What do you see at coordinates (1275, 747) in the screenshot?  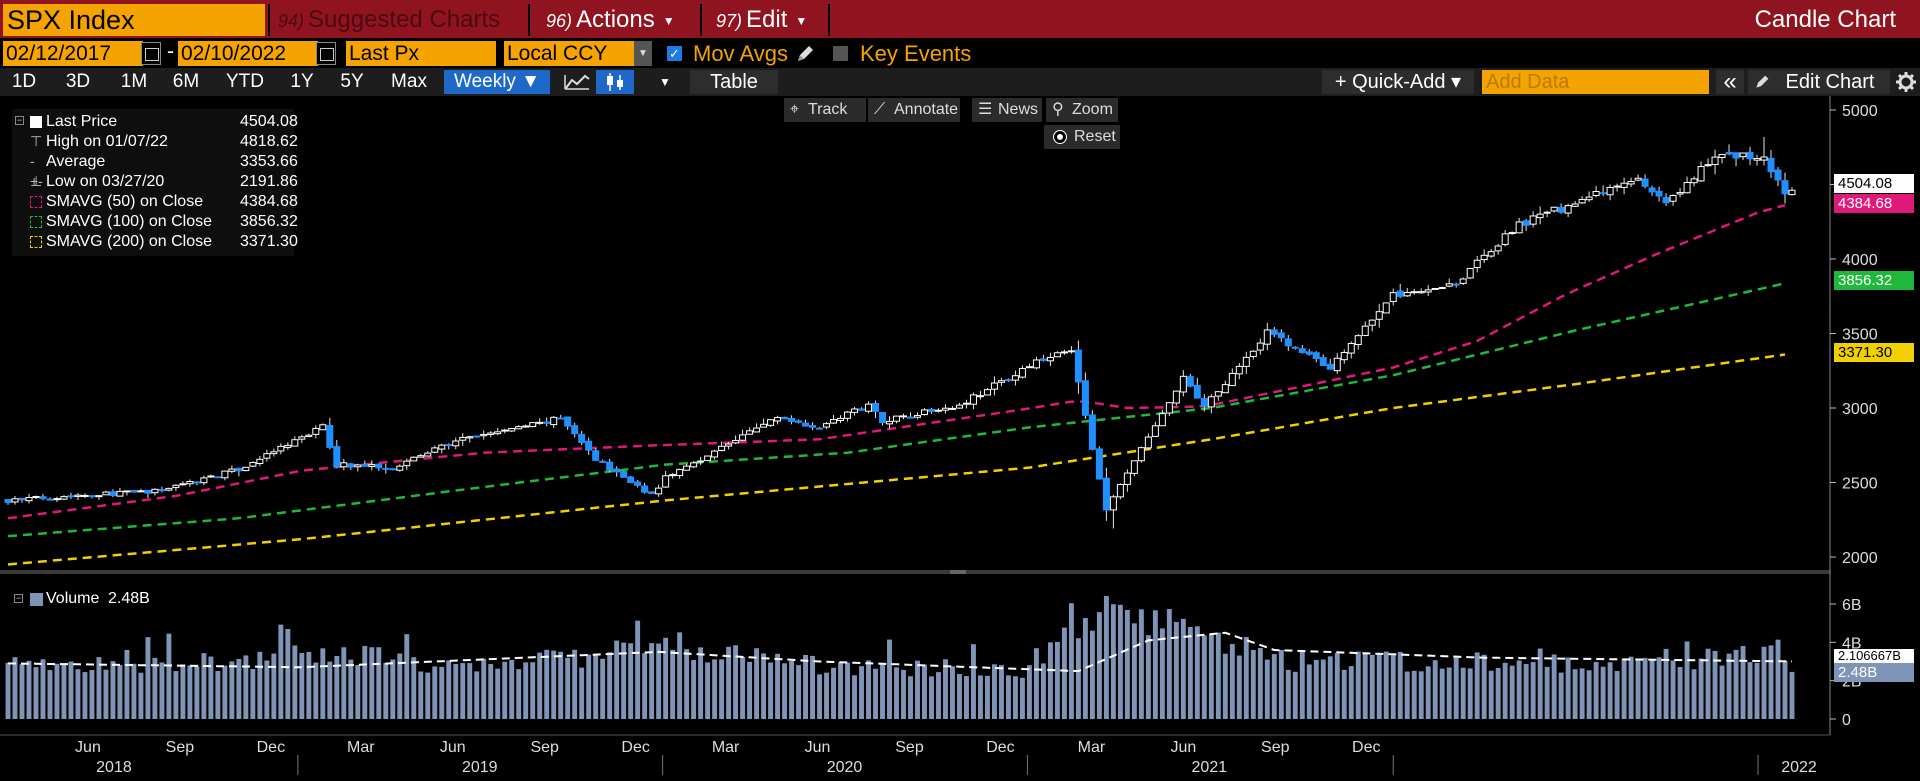 I see `month-label: Sep` at bounding box center [1275, 747].